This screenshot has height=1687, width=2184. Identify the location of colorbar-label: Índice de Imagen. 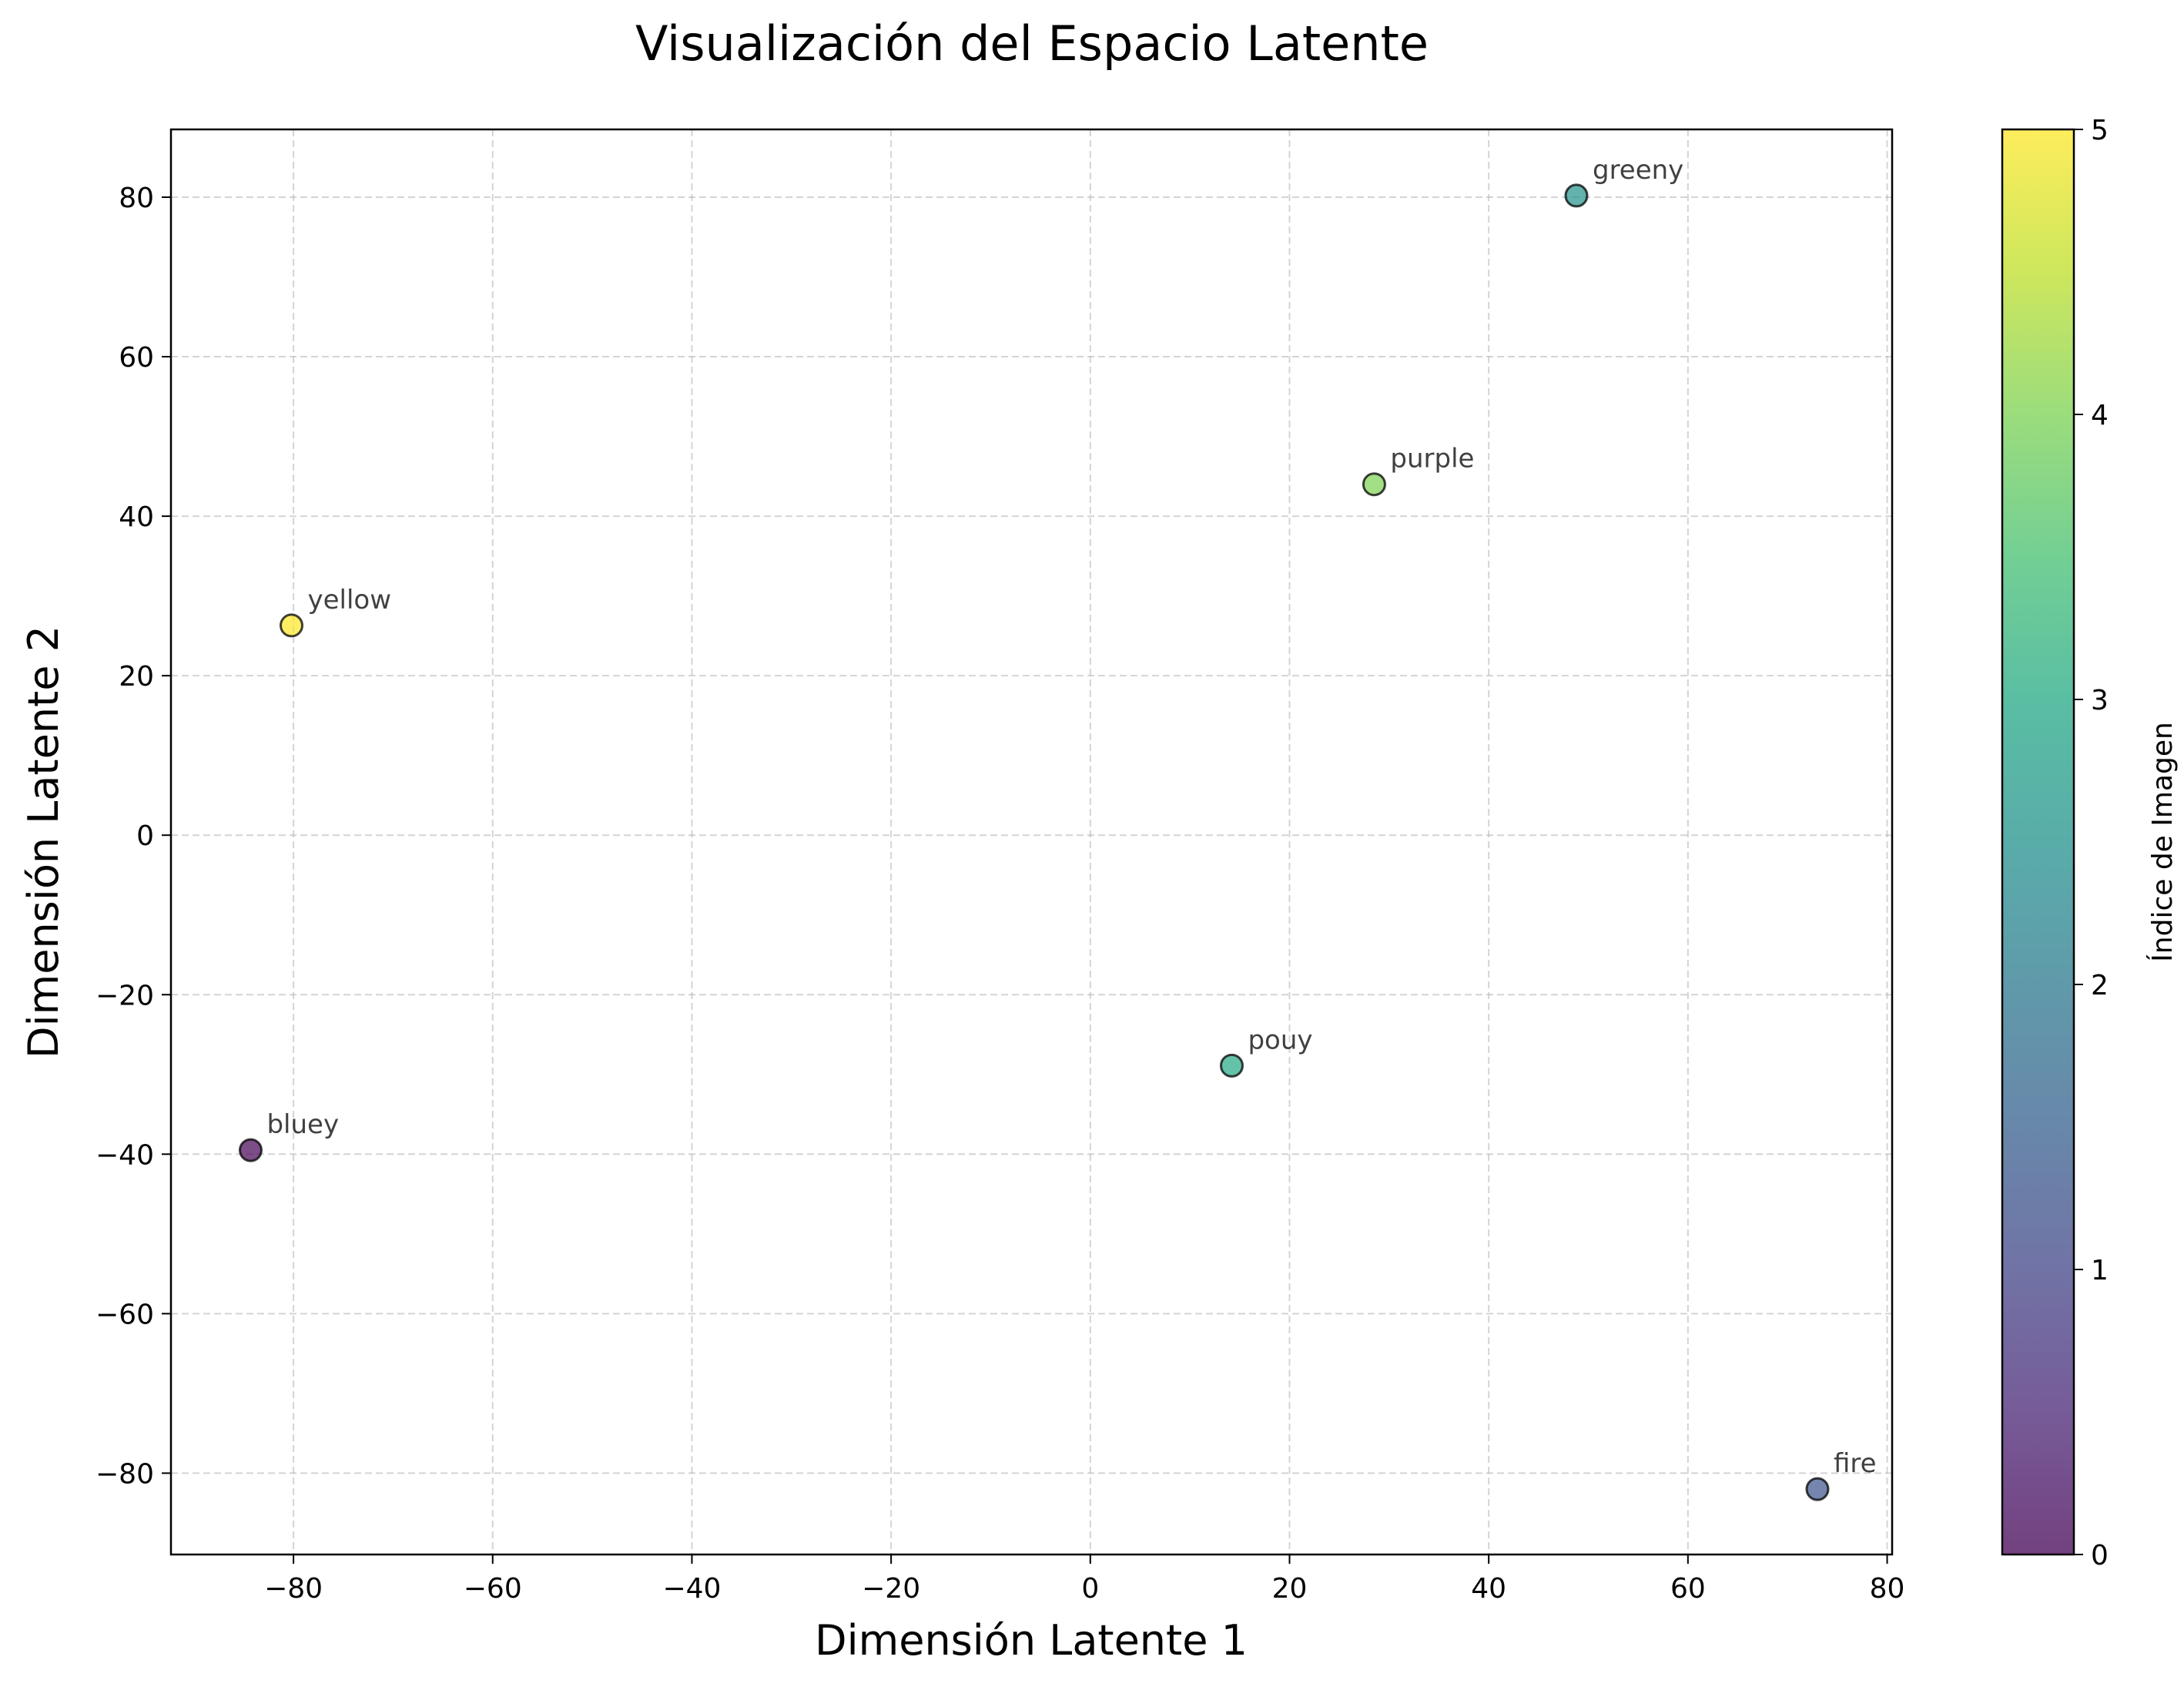
(2162, 842).